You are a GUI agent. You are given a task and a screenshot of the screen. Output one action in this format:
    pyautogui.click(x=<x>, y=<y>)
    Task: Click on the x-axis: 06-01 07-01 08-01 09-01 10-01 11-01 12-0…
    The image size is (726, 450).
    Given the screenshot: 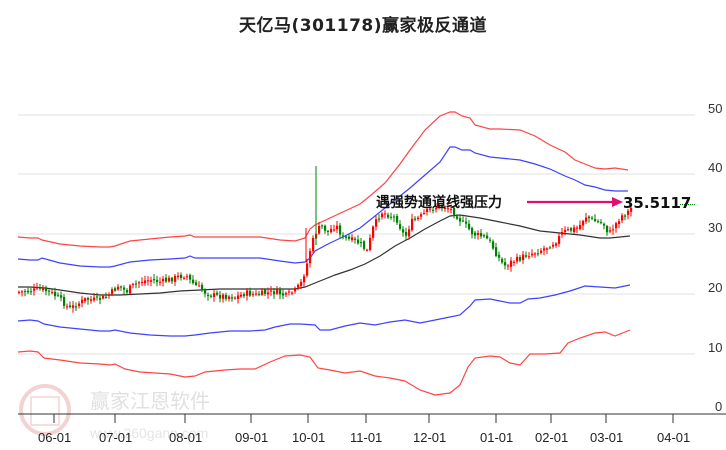 What is the action you would take?
    pyautogui.click(x=372, y=429)
    